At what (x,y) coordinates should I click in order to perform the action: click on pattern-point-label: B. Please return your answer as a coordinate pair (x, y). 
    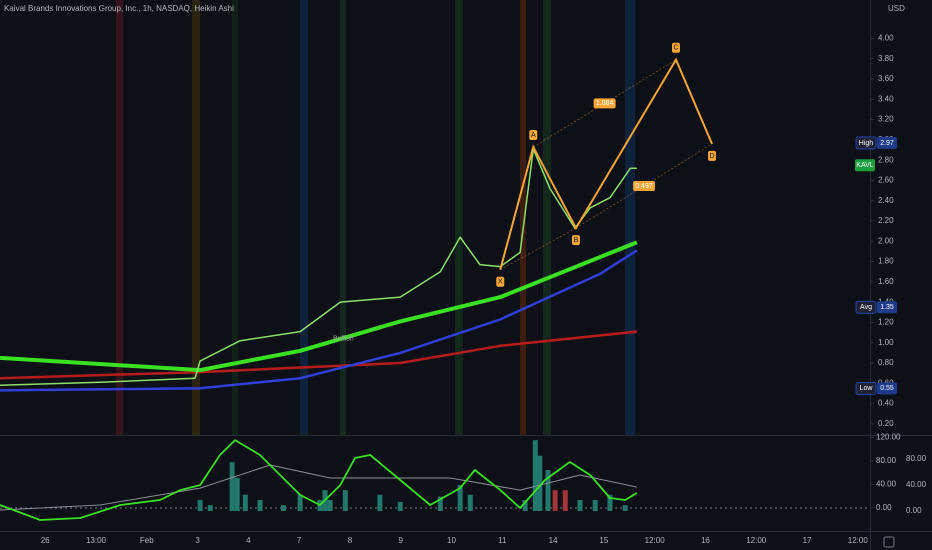
    Looking at the image, I should click on (576, 240).